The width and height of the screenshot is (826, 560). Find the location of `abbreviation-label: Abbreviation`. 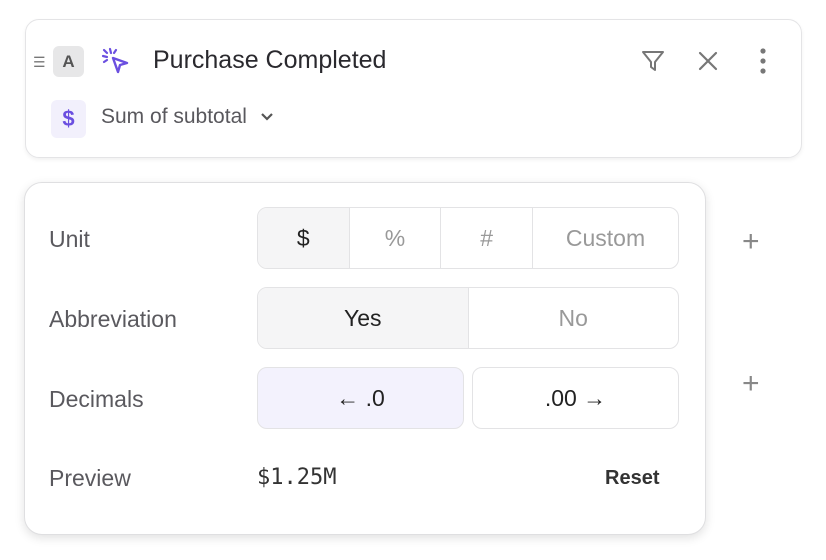

abbreviation-label: Abbreviation is located at coordinates (113, 319).